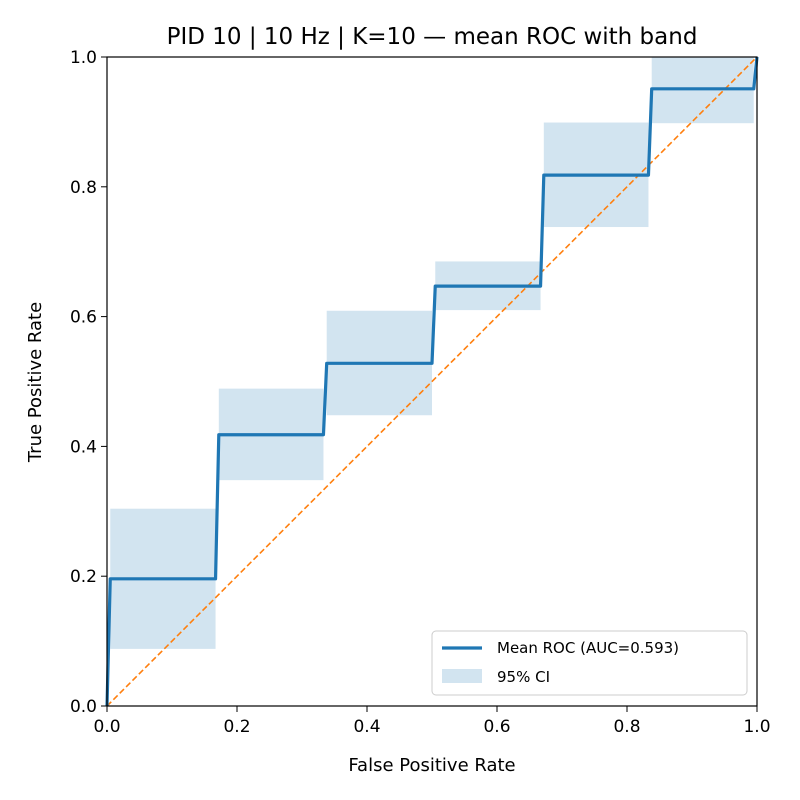 The width and height of the screenshot is (800, 800). I want to click on x-tick-label: 1.0, so click(756, 727).